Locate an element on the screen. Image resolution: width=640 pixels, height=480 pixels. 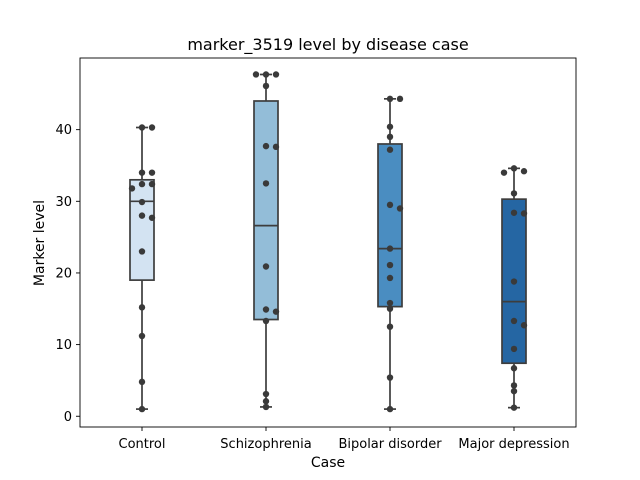
y-tick-label: 40 is located at coordinates (63, 130).